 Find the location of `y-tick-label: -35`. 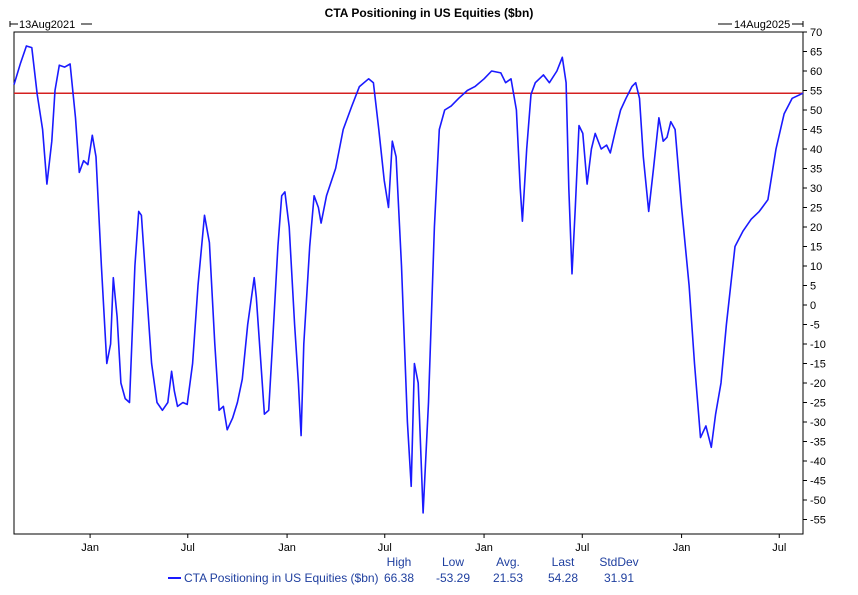

y-tick-label: -35 is located at coordinates (818, 443).